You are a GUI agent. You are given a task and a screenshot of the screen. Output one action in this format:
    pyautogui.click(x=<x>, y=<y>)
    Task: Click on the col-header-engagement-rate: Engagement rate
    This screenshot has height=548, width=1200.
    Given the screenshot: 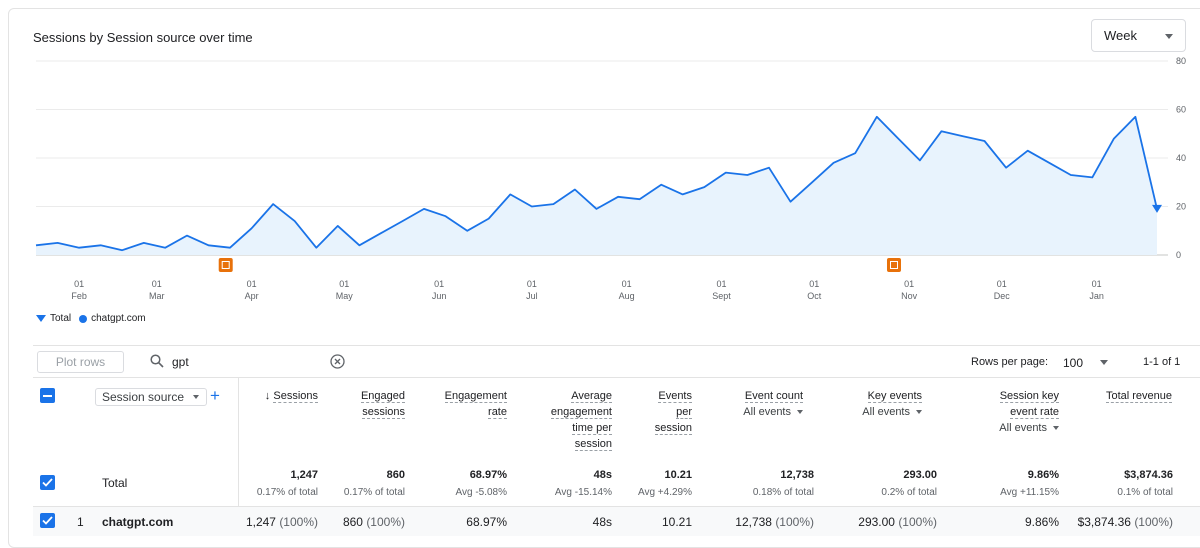 What is the action you would take?
    pyautogui.click(x=463, y=404)
    